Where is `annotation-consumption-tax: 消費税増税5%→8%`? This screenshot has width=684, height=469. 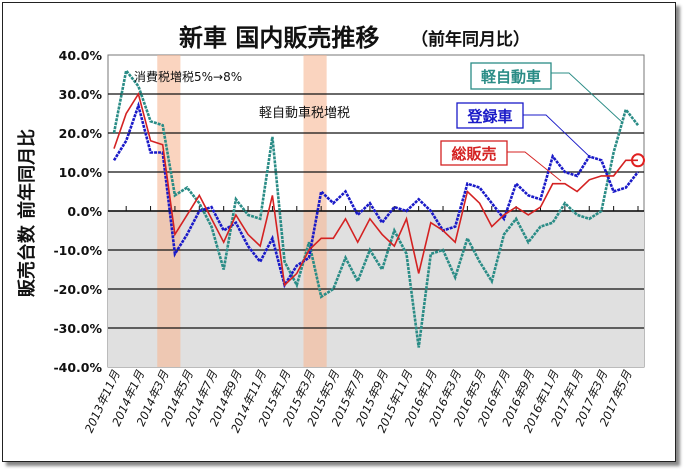 annotation-consumption-tax: 消費税増税5%→8% is located at coordinates (188, 76).